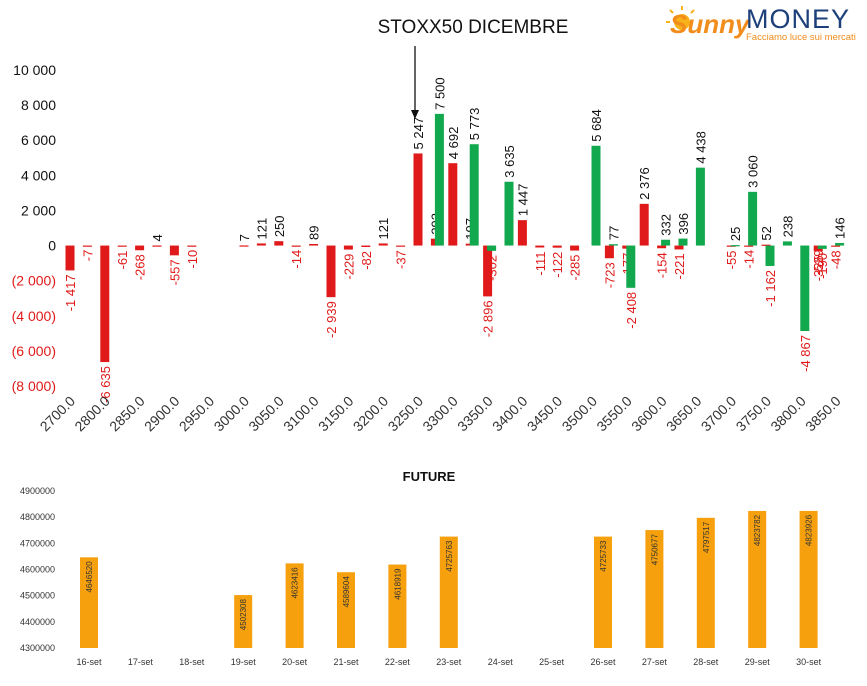 Image resolution: width=867 pixels, height=686 pixels. Describe the element at coordinates (70, 292) in the screenshot. I see `data-label: -1 417` at that location.